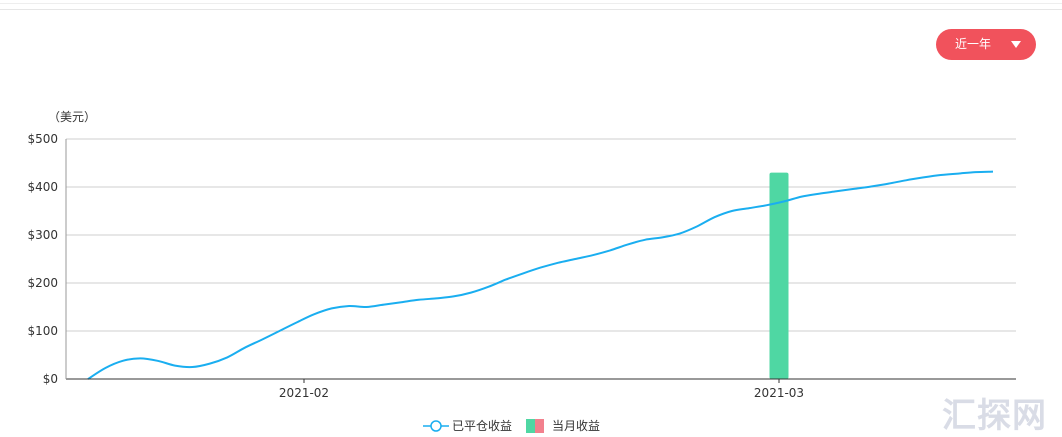 This screenshot has width=1062, height=437. Describe the element at coordinates (42, 139) in the screenshot. I see `y-tick-label: $500` at that location.